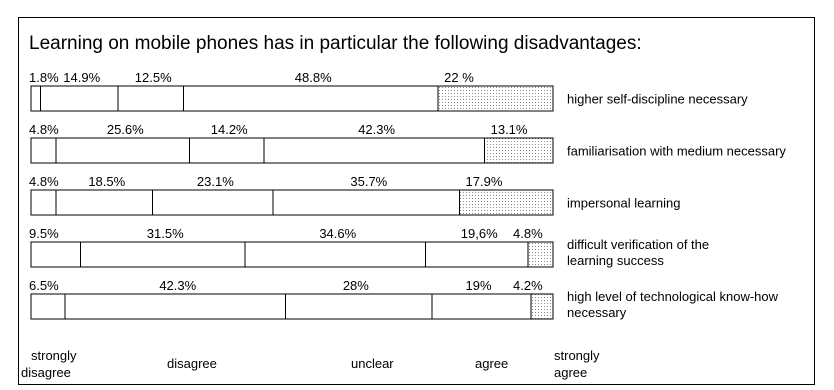  I want to click on category-label: necessary, so click(597, 312).